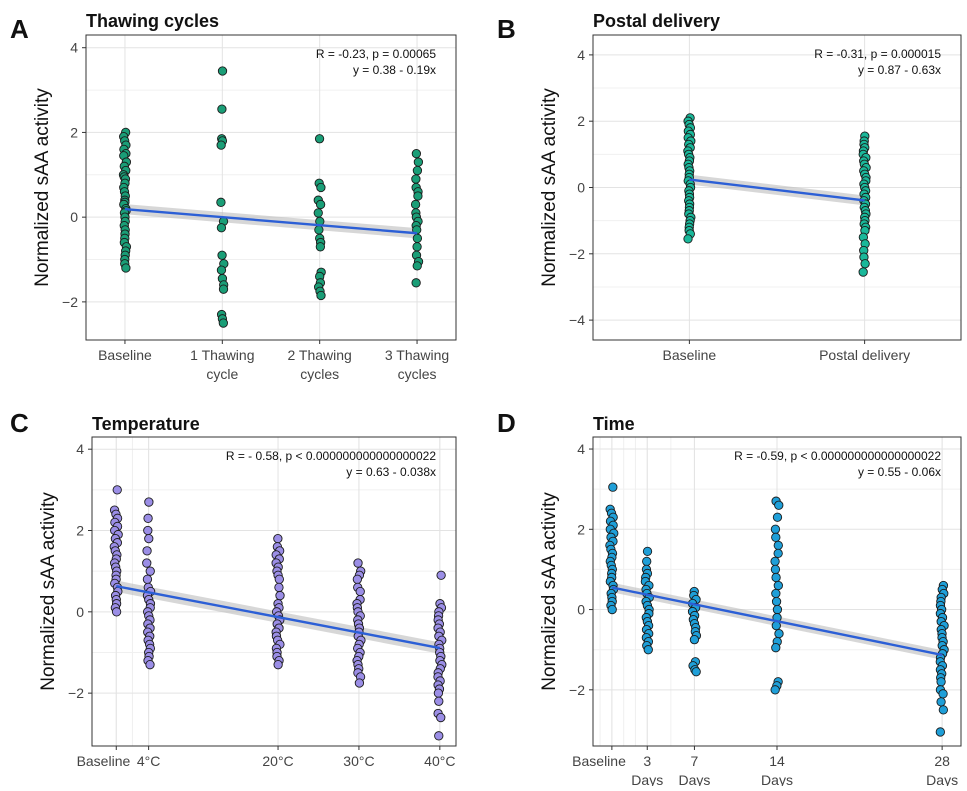 This screenshot has height=791, width=967. Describe the element at coordinates (877, 54) in the screenshot. I see `stats-annotation: R = -0.31, p = 0.000015` at that location.